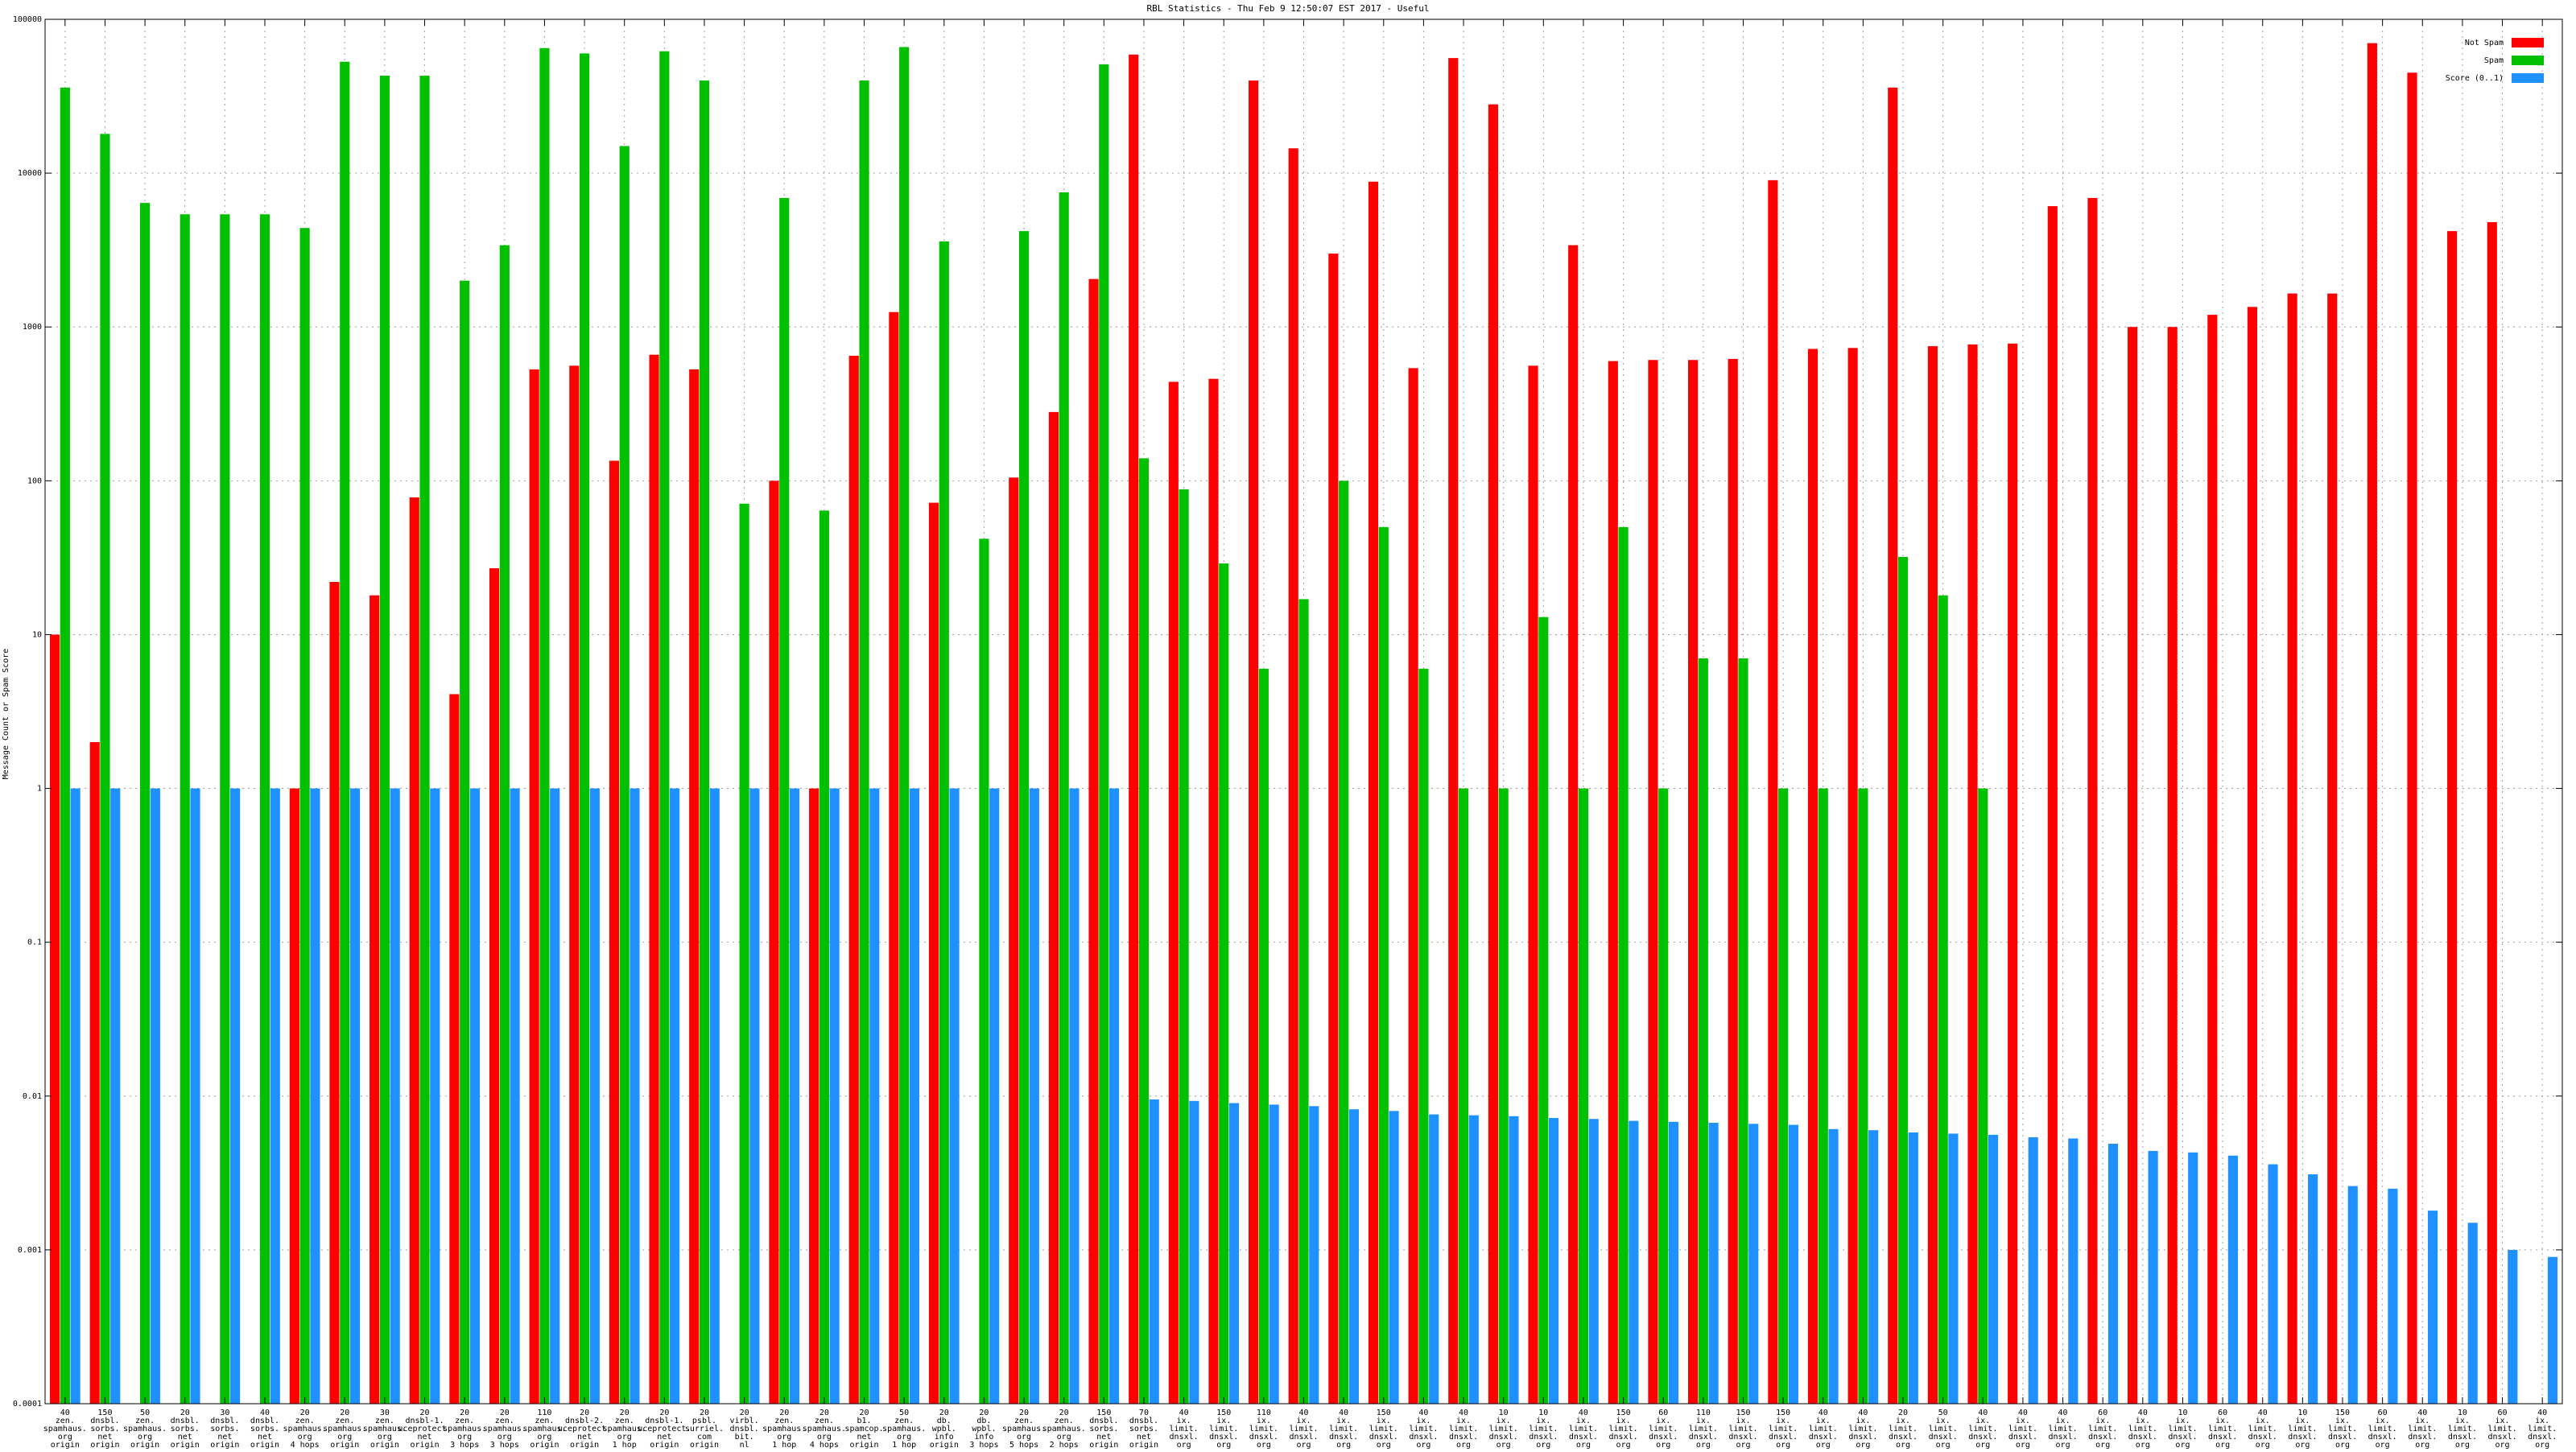 The width and height of the screenshot is (2576, 1452). What do you see at coordinates (6, 715) in the screenshot?
I see `y-axis-label: Message Count or Spam Score` at bounding box center [6, 715].